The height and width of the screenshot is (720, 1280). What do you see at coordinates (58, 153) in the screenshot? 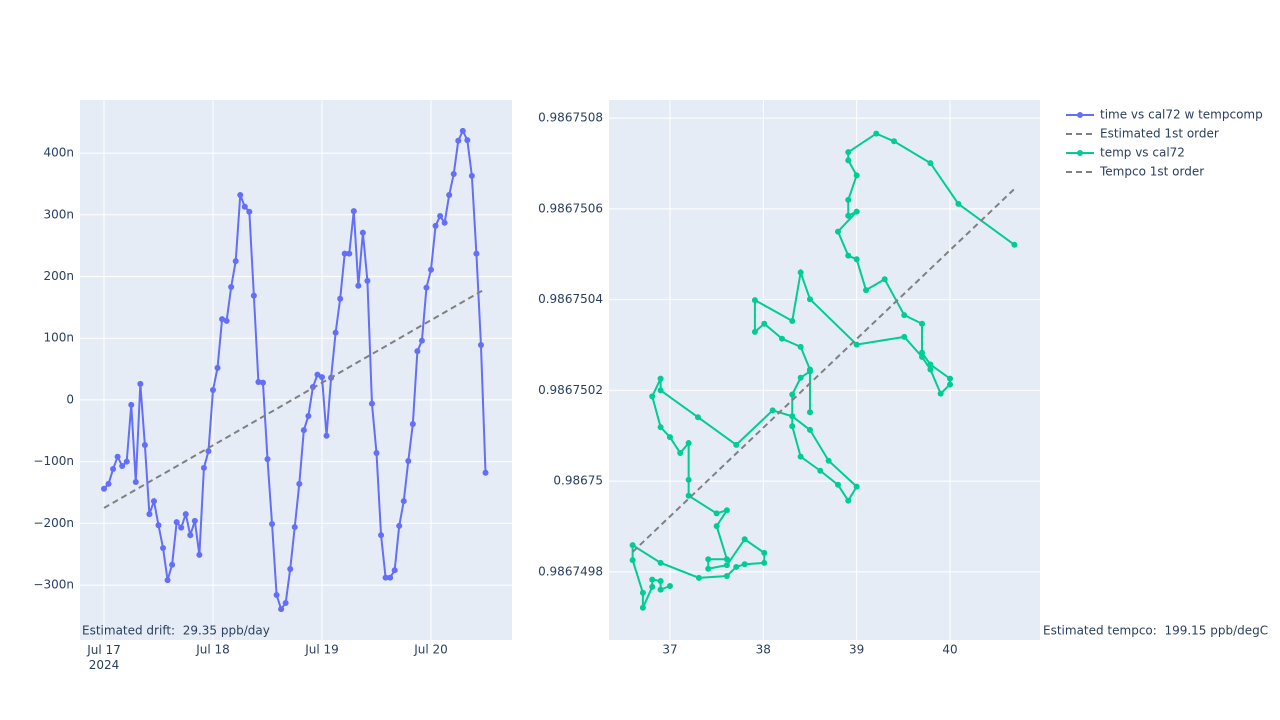
I see `y-tick-label: 400n` at bounding box center [58, 153].